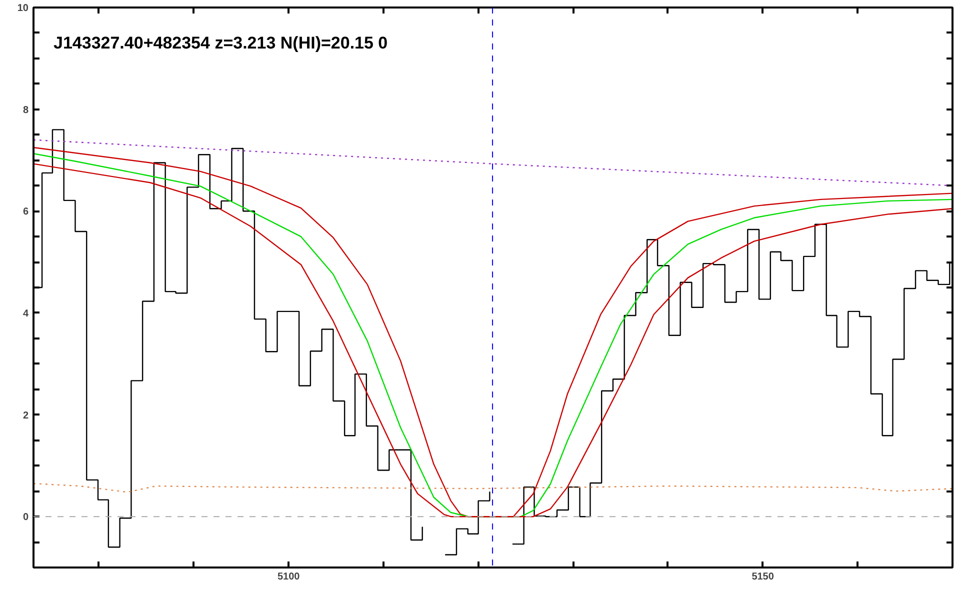 The width and height of the screenshot is (960, 600). What do you see at coordinates (25, 416) in the screenshot?
I see `y-tick-label: 2` at bounding box center [25, 416].